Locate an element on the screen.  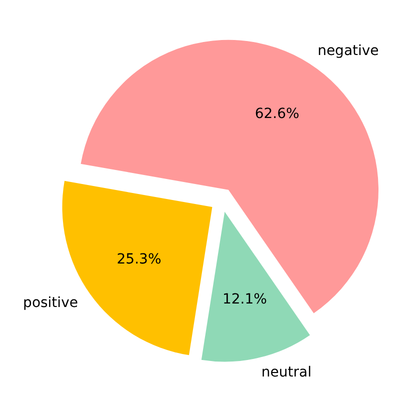
data-label: 62.6% is located at coordinates (277, 114).